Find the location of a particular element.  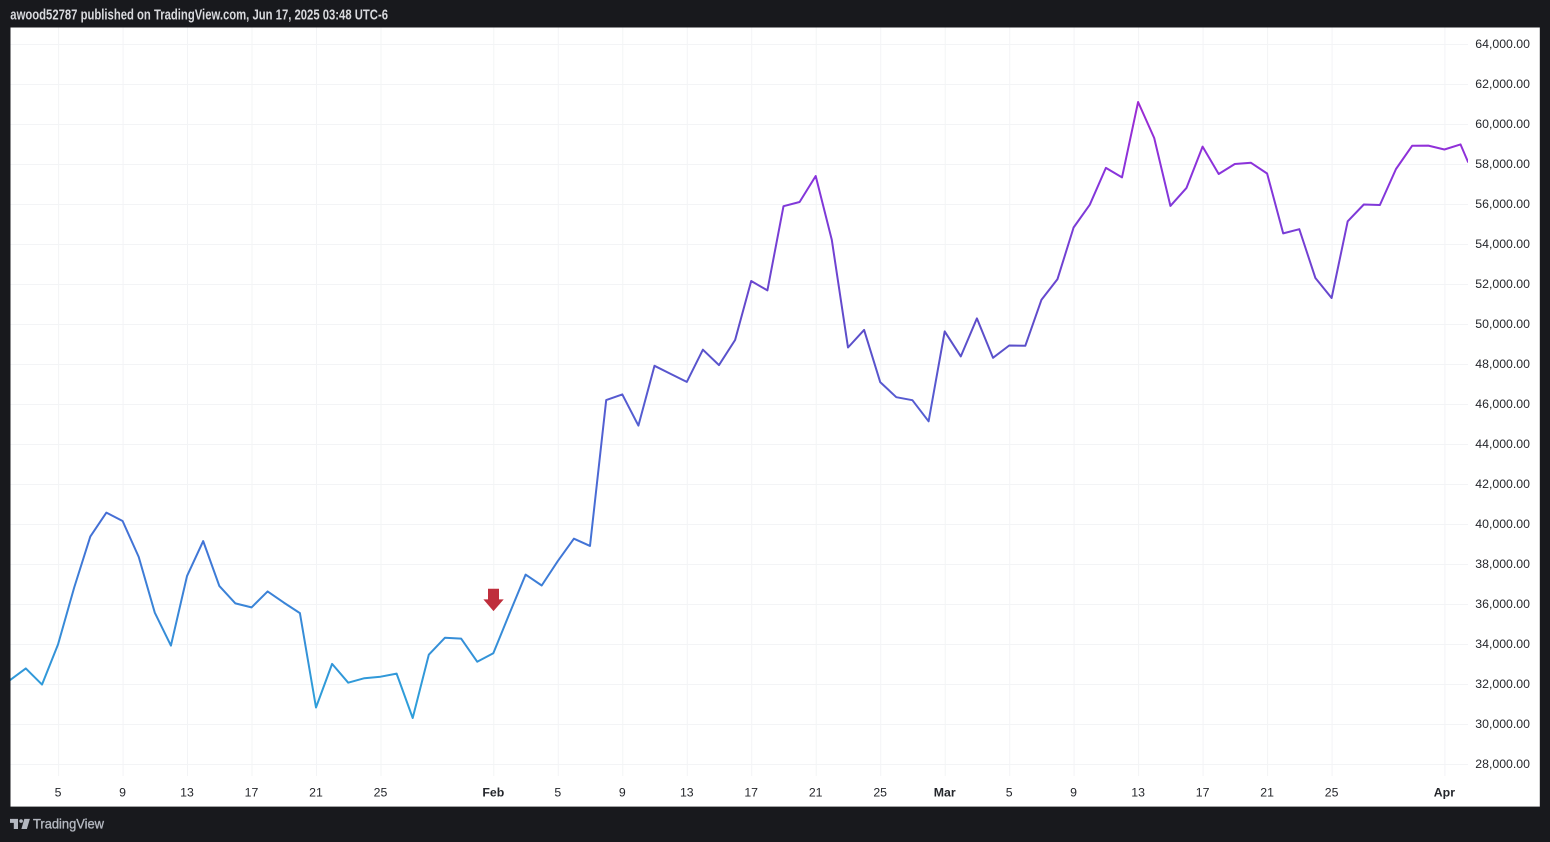

svg-text: 30,000.00 is located at coordinates (1502, 724).